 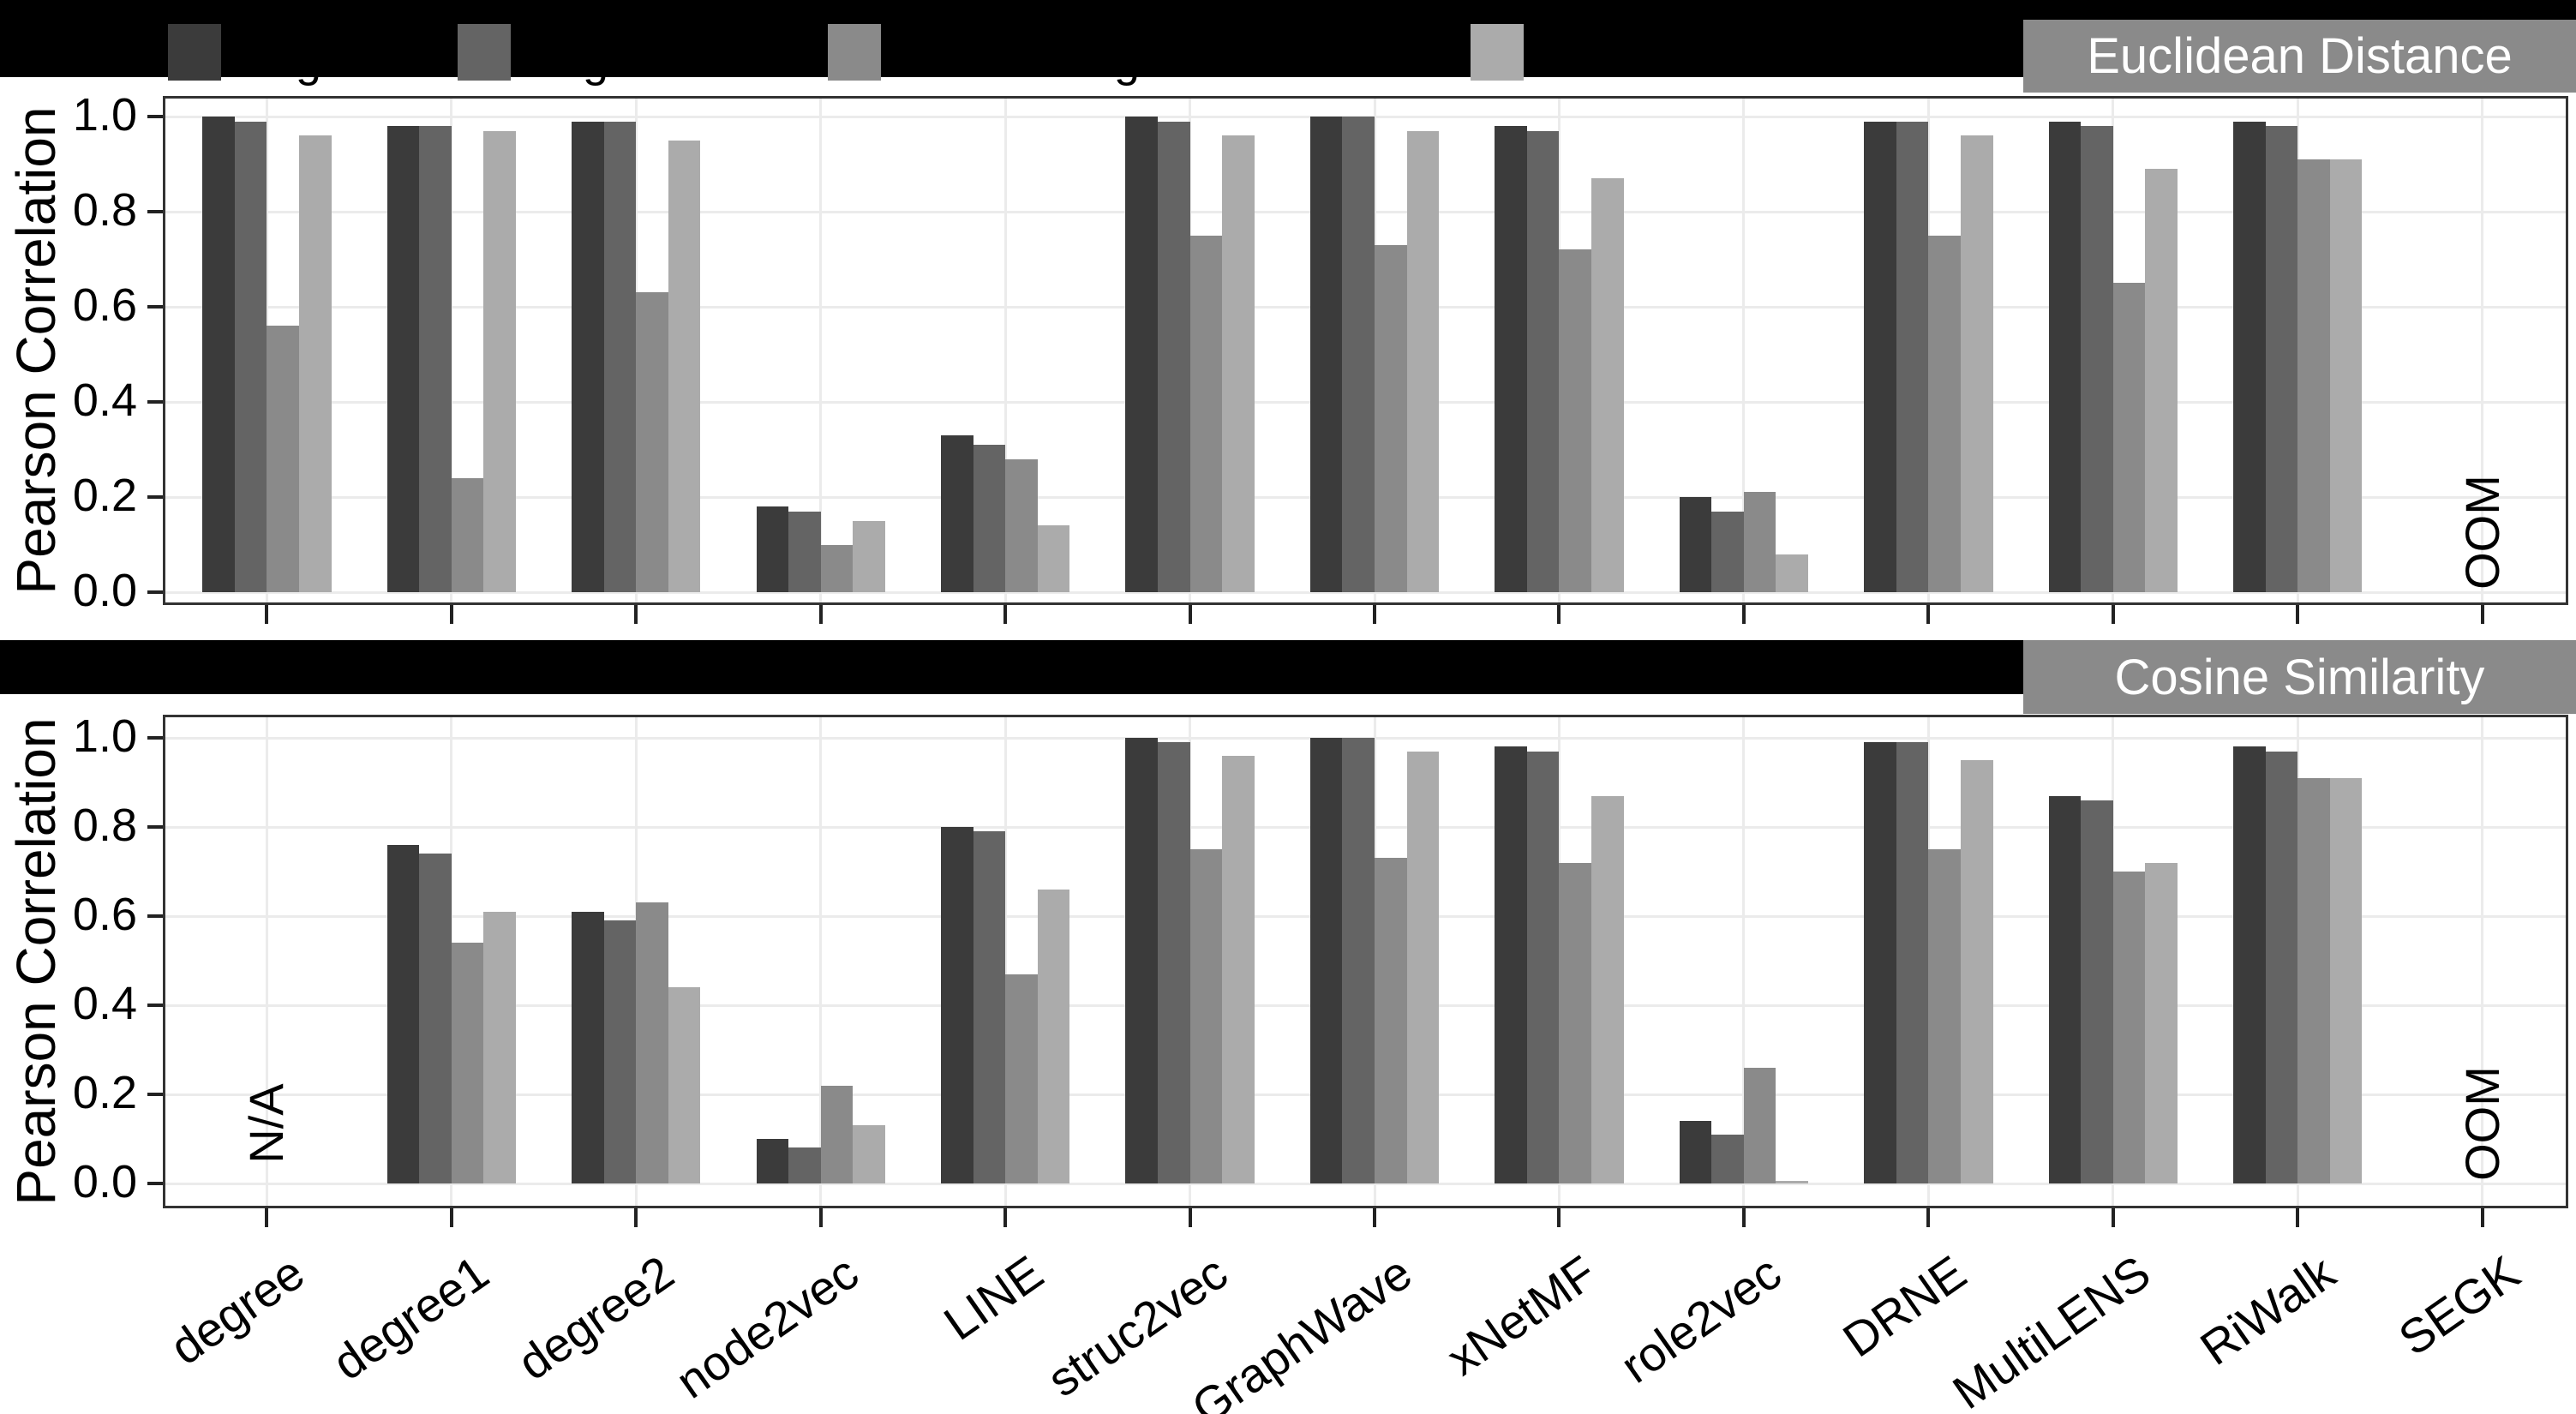 I want to click on x-tick-label: degree2, so click(x=595, y=1317).